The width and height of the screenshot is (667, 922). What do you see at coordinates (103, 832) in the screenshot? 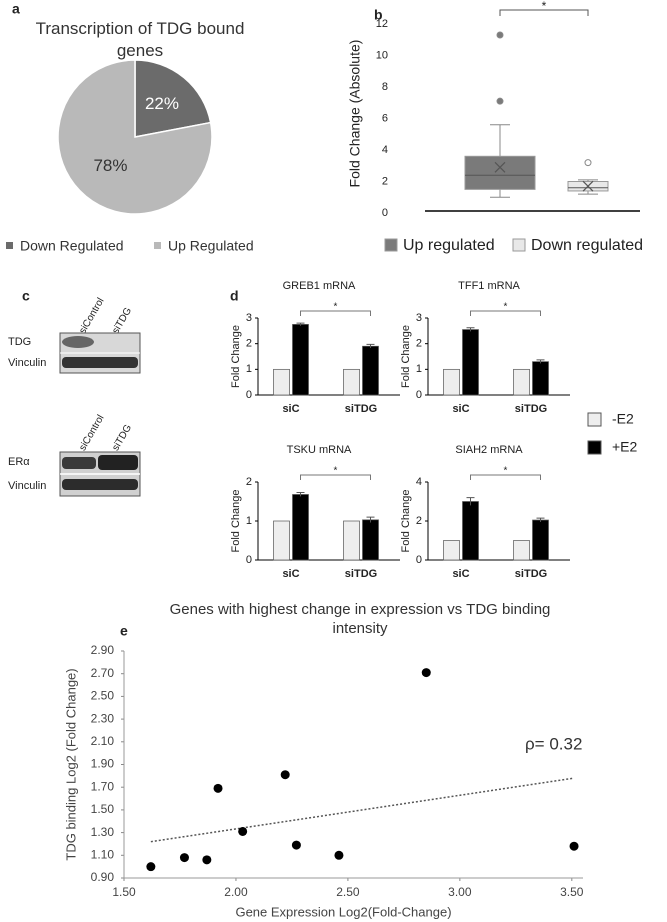
I see `y-tick-label: 1.30` at bounding box center [103, 832].